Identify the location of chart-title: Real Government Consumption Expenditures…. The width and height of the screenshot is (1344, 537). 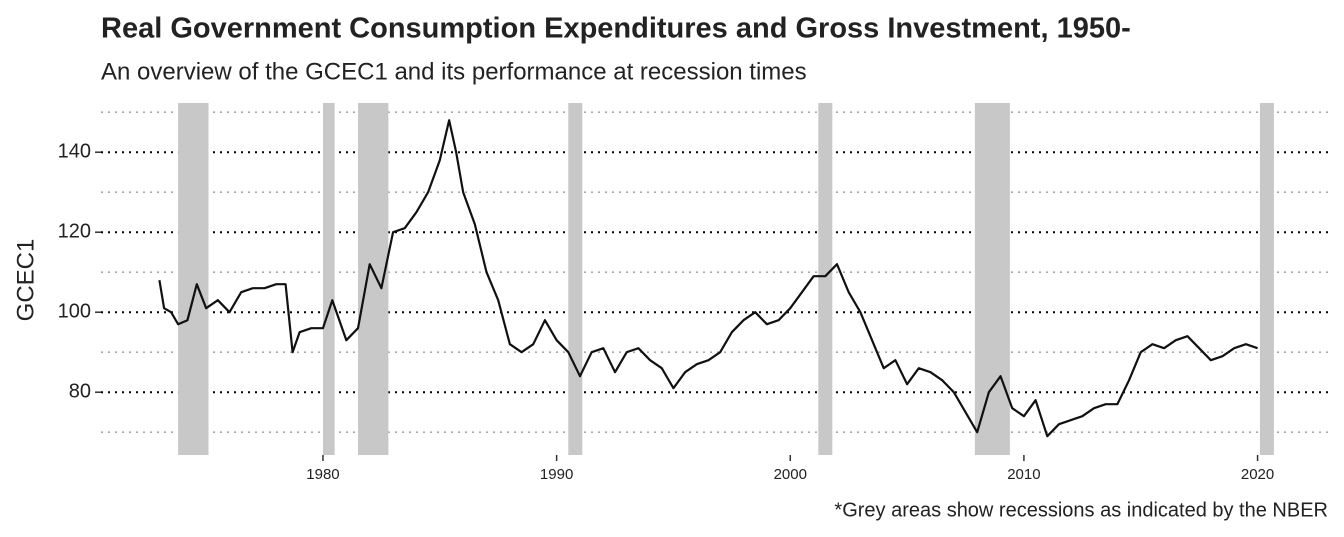
(616, 29).